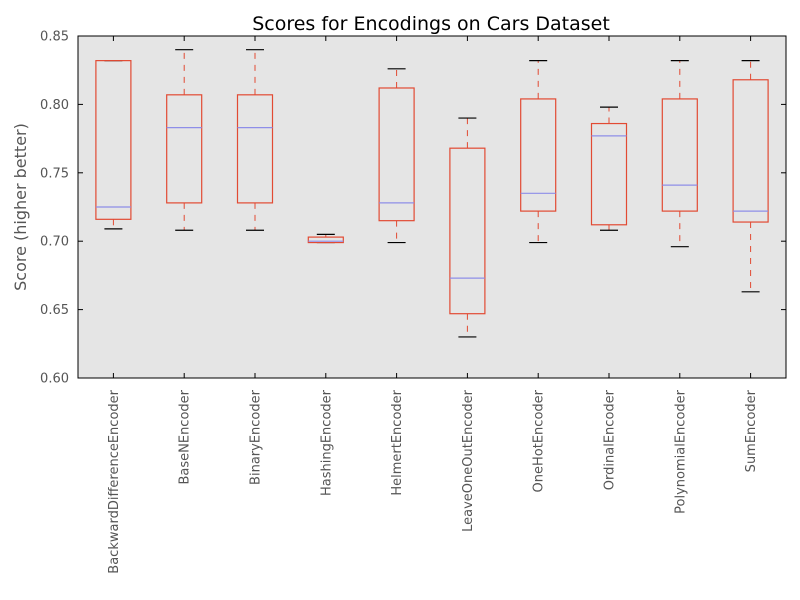 The height and width of the screenshot is (600, 800). What do you see at coordinates (54, 105) in the screenshot?
I see `y-tick-label: 0.80` at bounding box center [54, 105].